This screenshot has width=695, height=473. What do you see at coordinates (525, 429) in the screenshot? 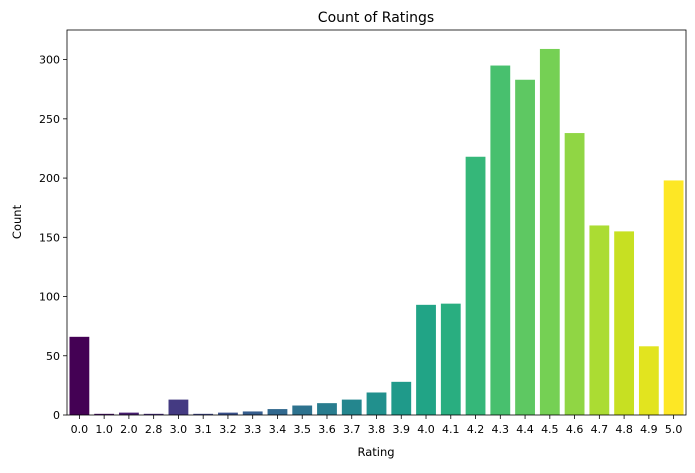
I see `x-tick-label: 4.4` at bounding box center [525, 429].